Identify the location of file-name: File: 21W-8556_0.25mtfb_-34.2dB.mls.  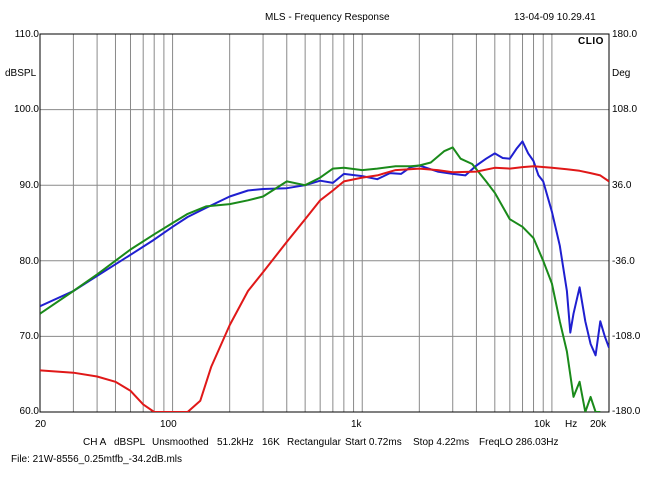
(97, 459).